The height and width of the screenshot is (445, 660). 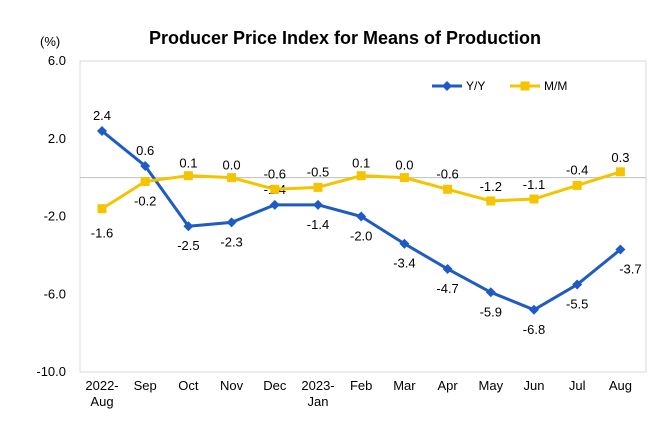 I want to click on legend-label: M/M, so click(x=555, y=86).